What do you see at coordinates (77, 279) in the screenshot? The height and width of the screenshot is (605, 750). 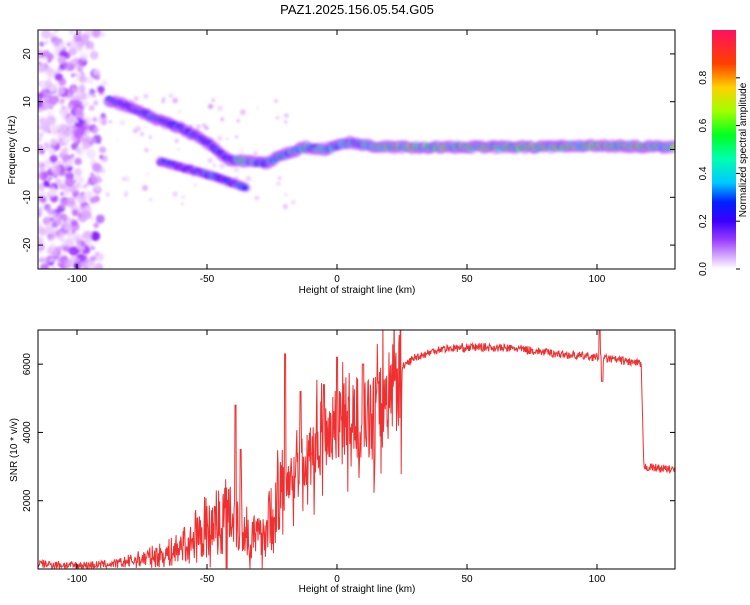 I see `x-tick-label: -100` at bounding box center [77, 279].